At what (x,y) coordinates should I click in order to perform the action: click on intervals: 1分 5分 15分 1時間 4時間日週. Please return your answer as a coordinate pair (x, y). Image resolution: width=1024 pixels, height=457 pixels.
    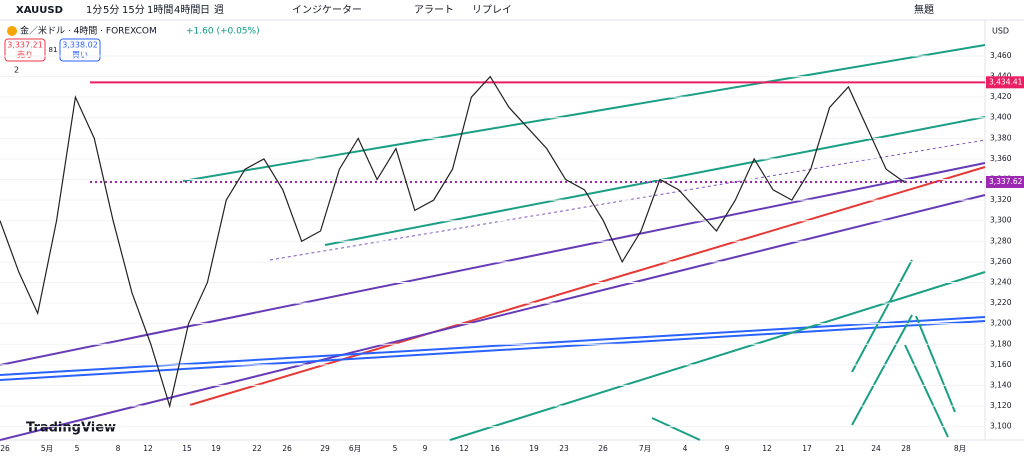
    Looking at the image, I should click on (155, 10).